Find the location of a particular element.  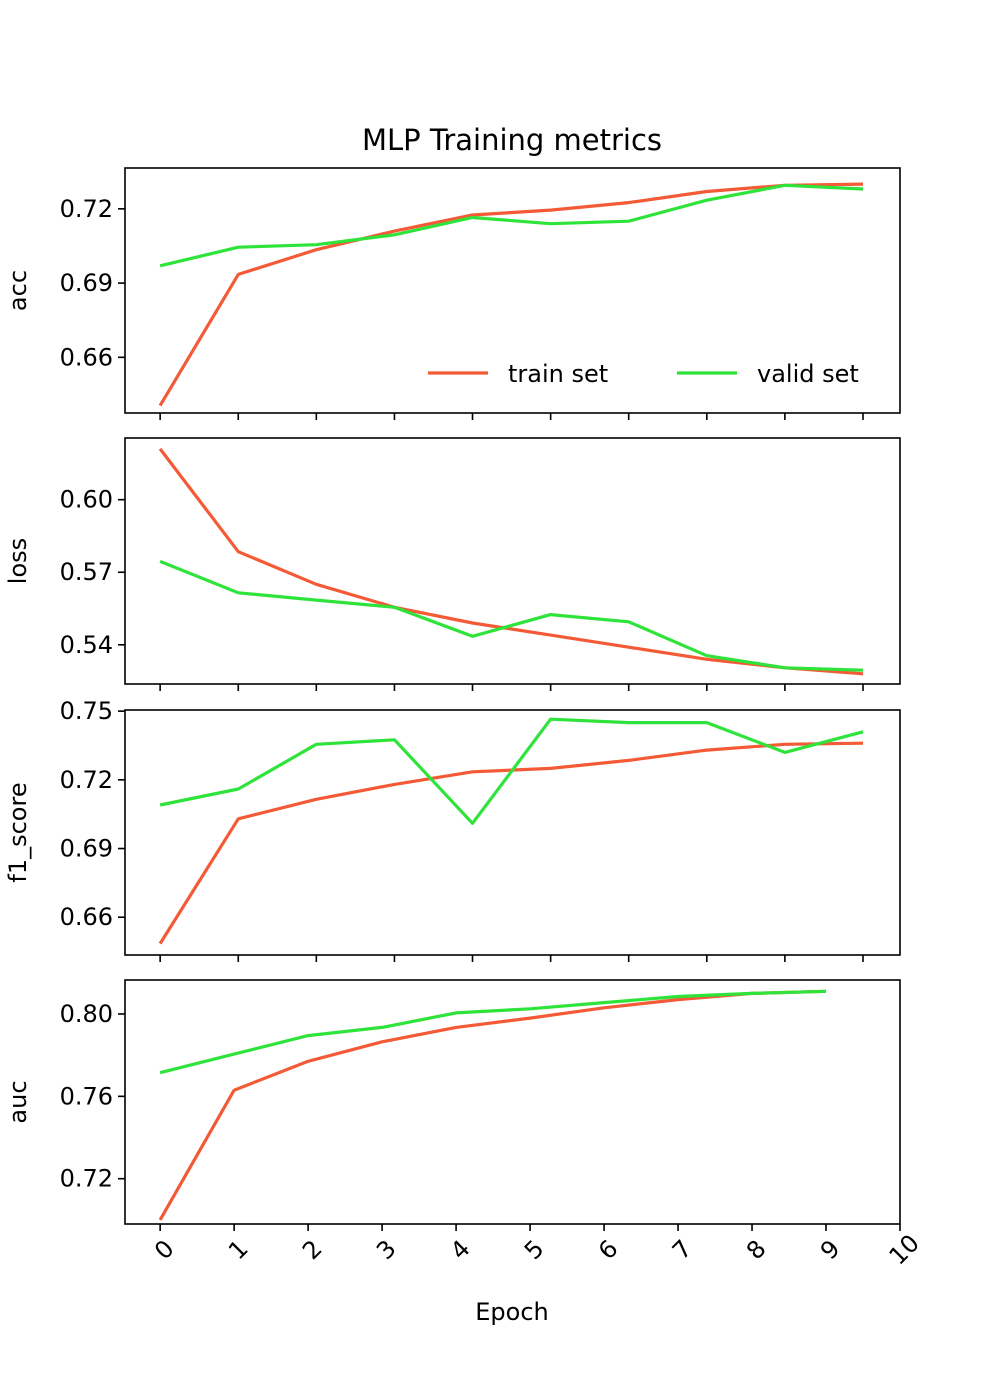

legend-label-valid: valid set is located at coordinates (808, 374).